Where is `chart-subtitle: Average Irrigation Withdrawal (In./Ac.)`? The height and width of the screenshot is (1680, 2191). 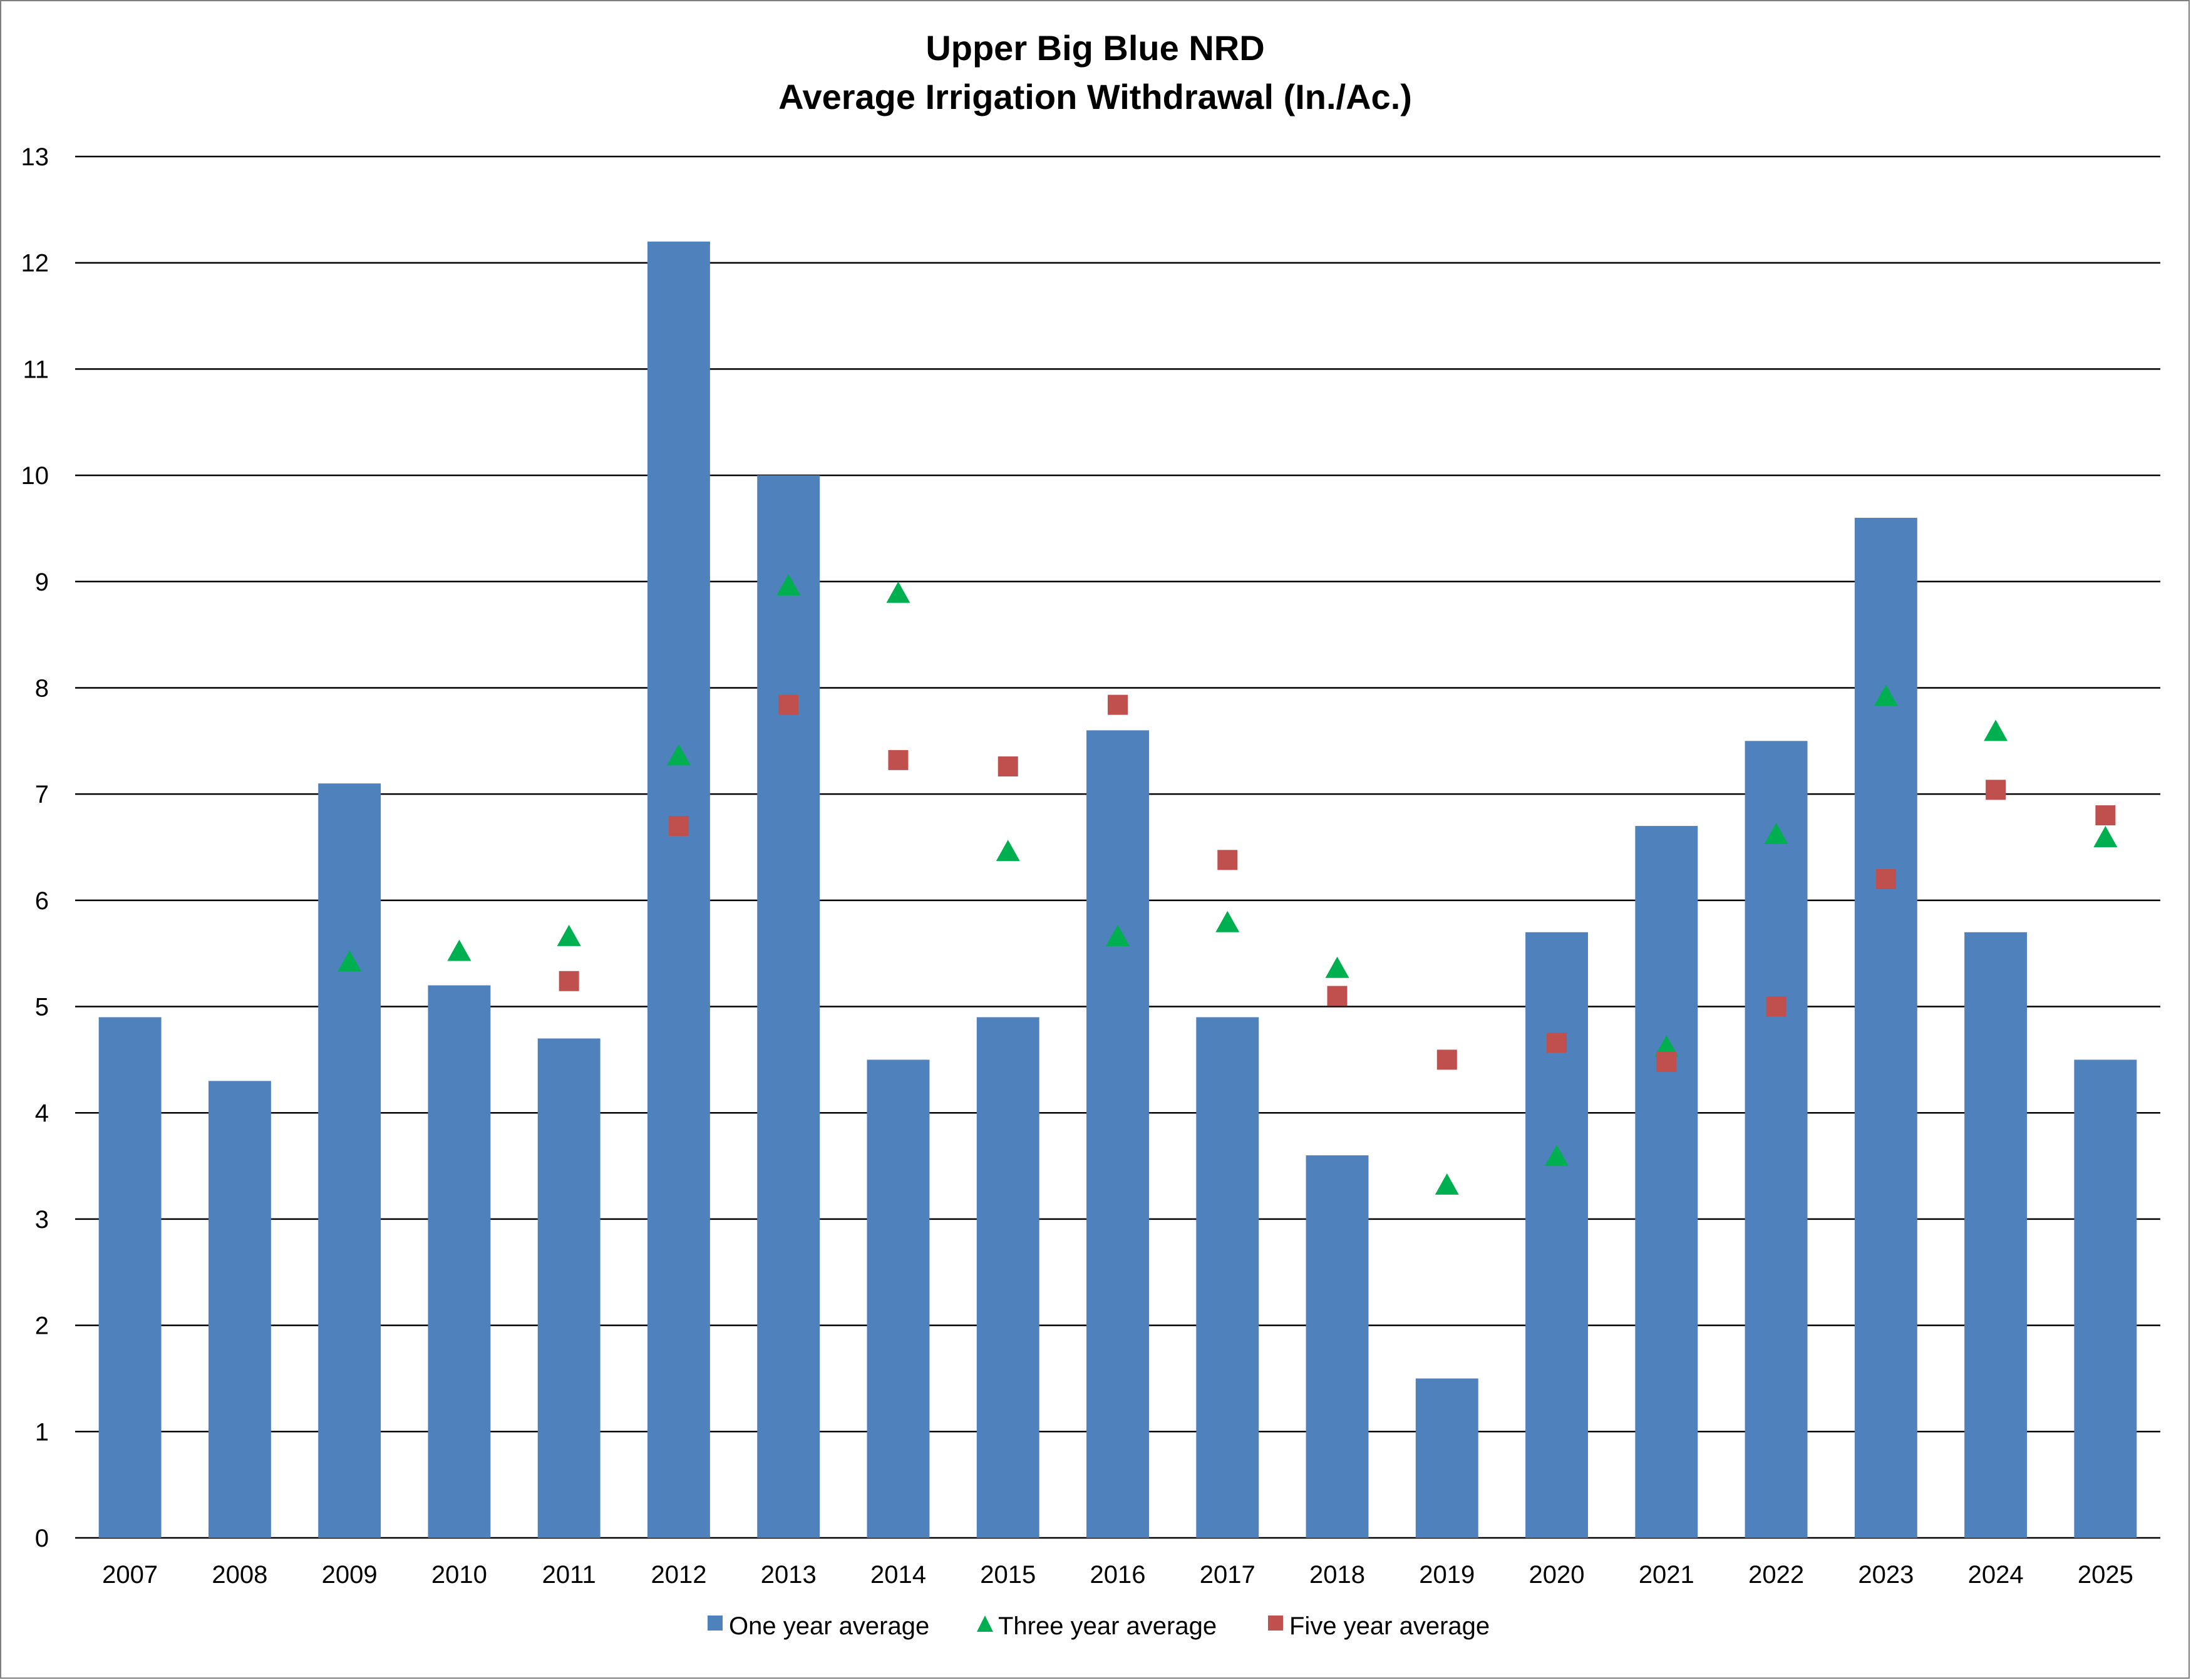
chart-subtitle: Average Irrigation Withdrawal (In./Ac.) is located at coordinates (1095, 96).